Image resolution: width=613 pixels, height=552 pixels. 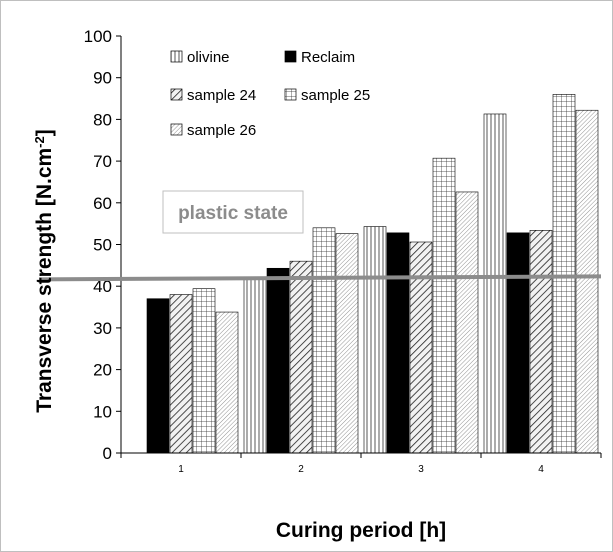 I want to click on annotation-text: plastic state, so click(x=233, y=213).